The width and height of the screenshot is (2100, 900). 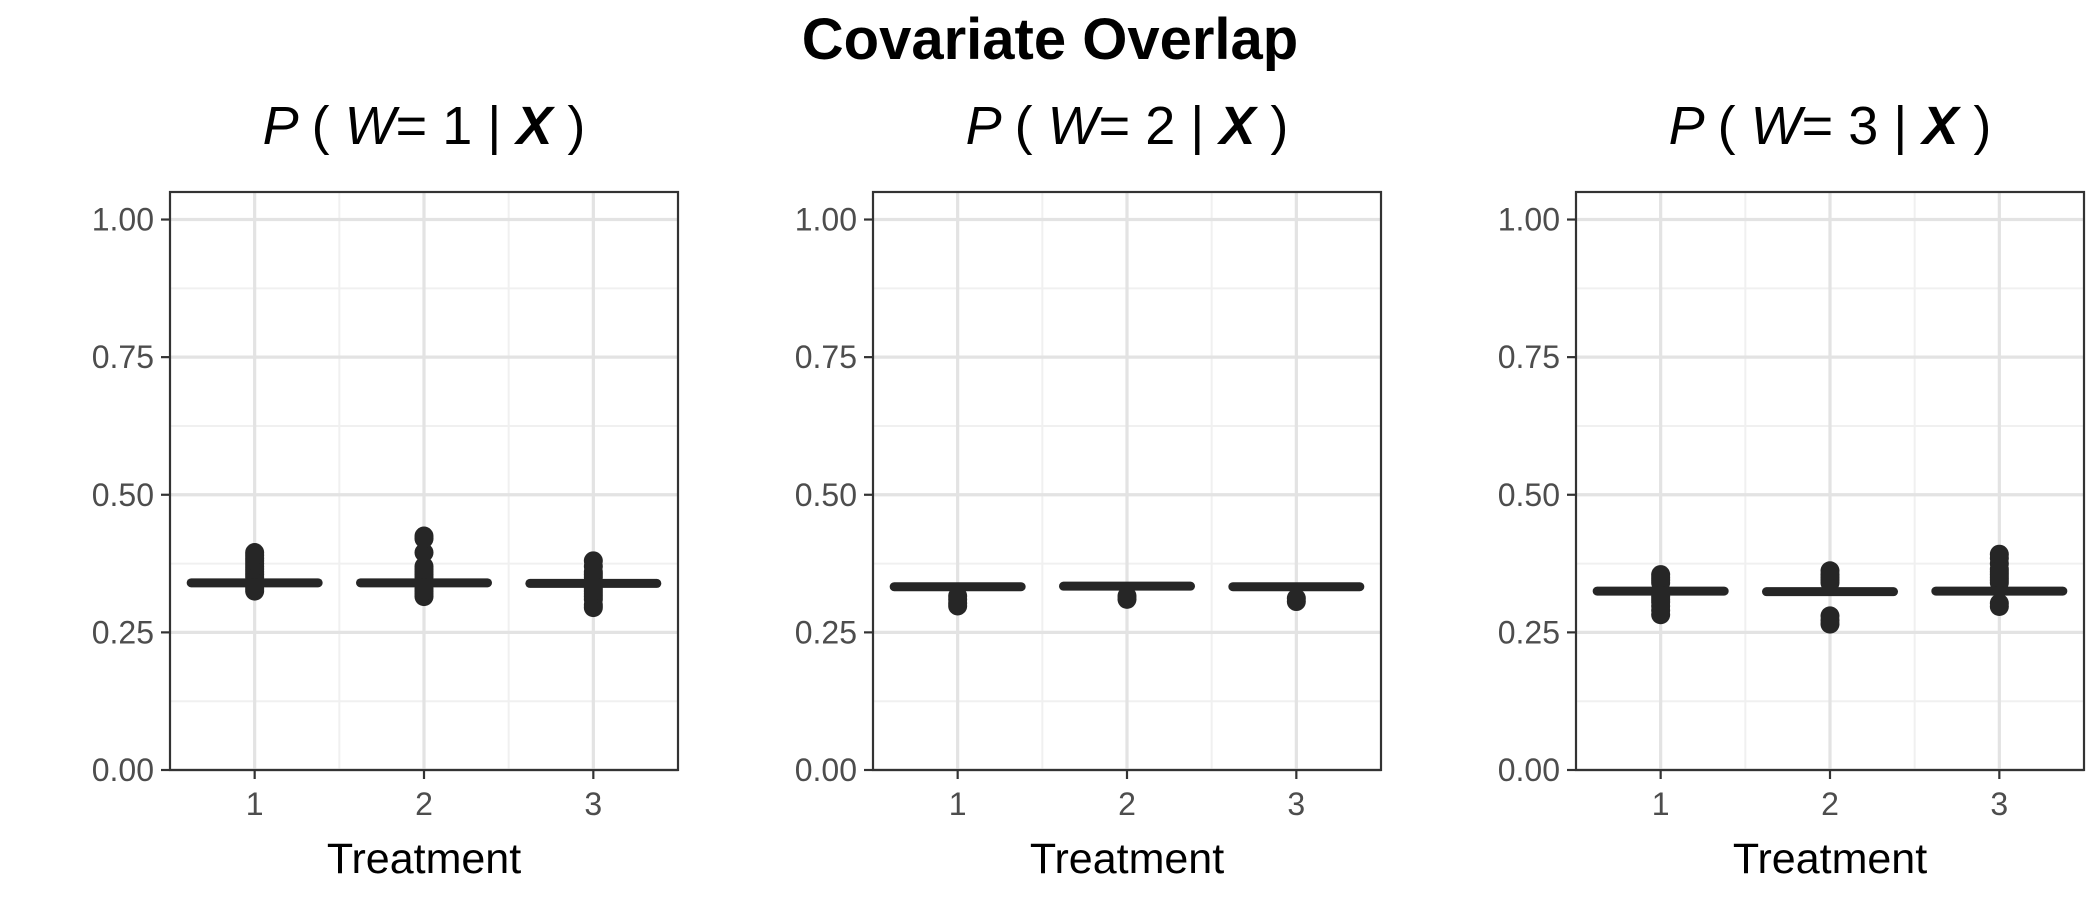 I want to click on panel-title-3: P ( W= 3 | X ), so click(x=1830, y=126).